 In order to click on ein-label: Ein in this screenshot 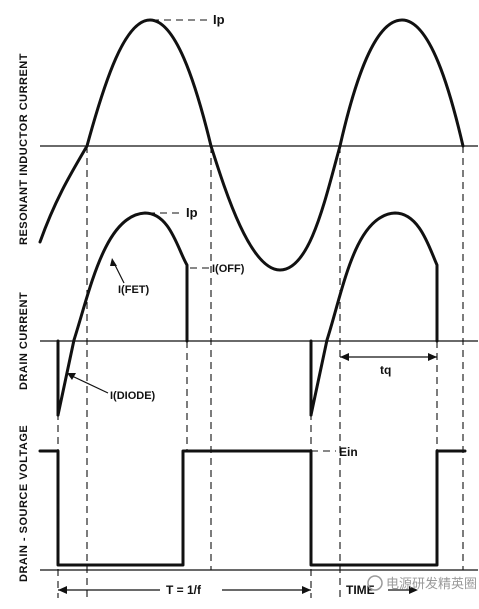, I will do `click(348, 452)`.